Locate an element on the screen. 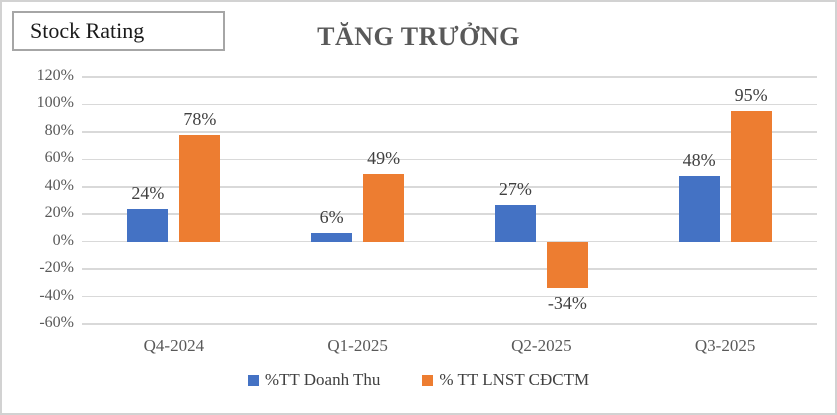  x-axis-tick-label: Q4-2024 is located at coordinates (174, 345).